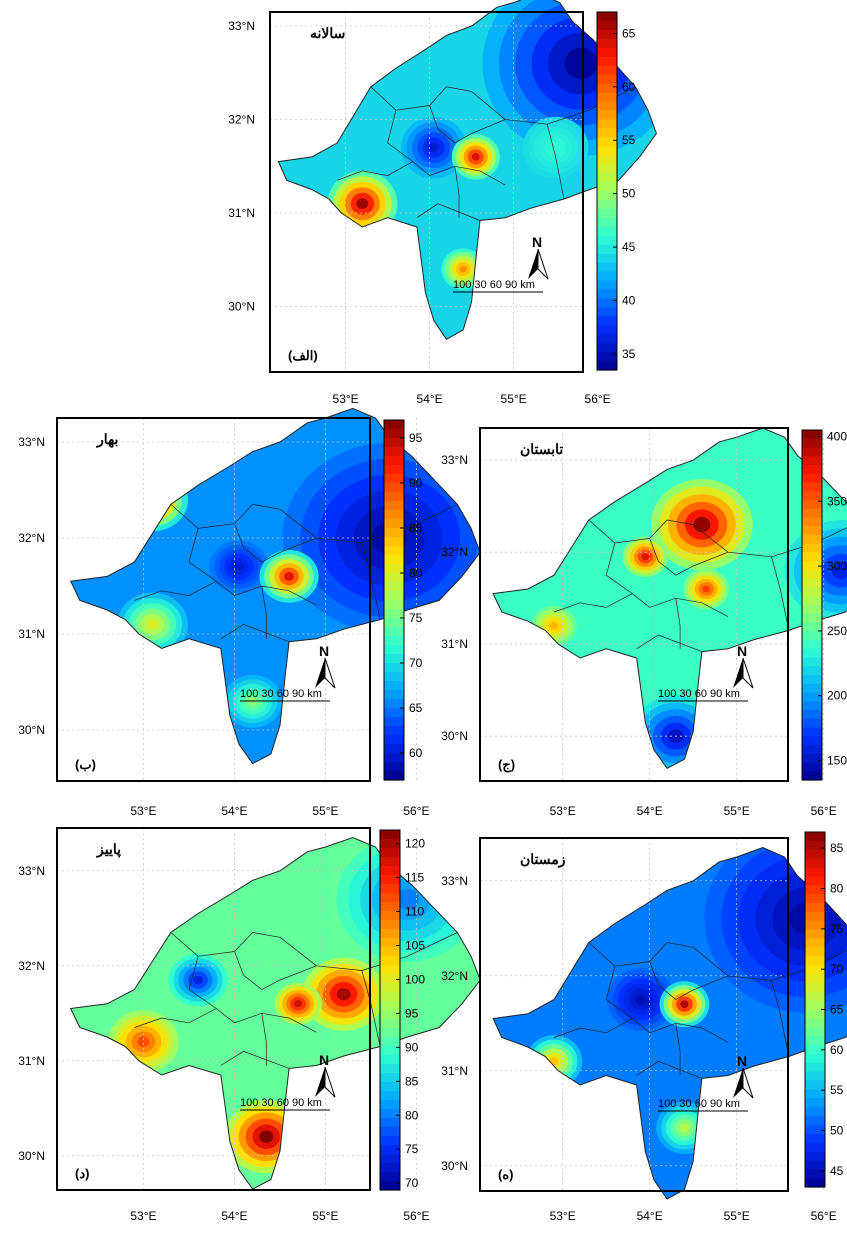 Image resolution: width=847 pixels, height=1233 pixels. I want to click on colorbar-tick-label: 300, so click(837, 566).